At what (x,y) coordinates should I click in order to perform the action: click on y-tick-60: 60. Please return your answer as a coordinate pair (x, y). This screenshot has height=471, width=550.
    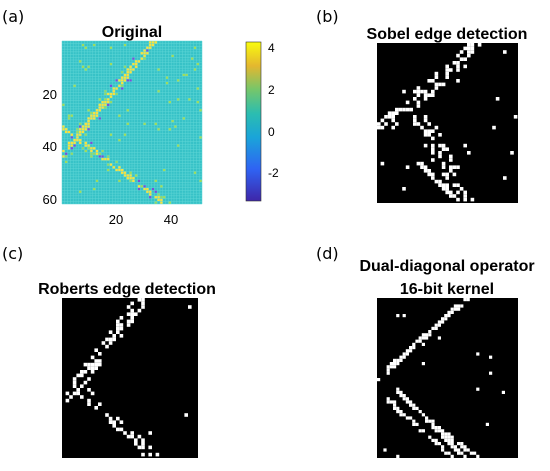
    Looking at the image, I should click on (50, 199).